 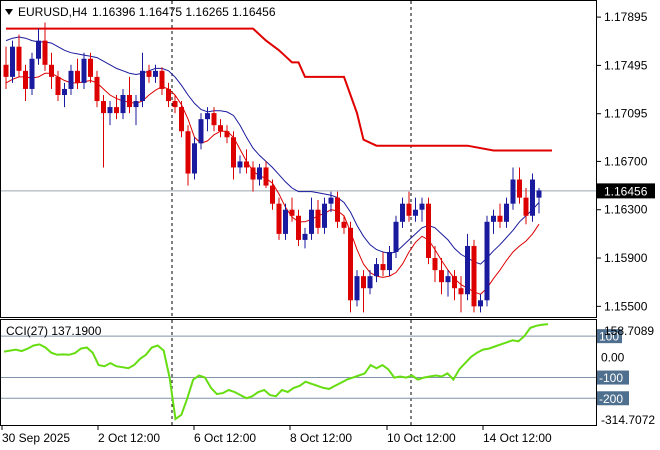 I want to click on cci-min-label: -314.7072, so click(x=628, y=420).